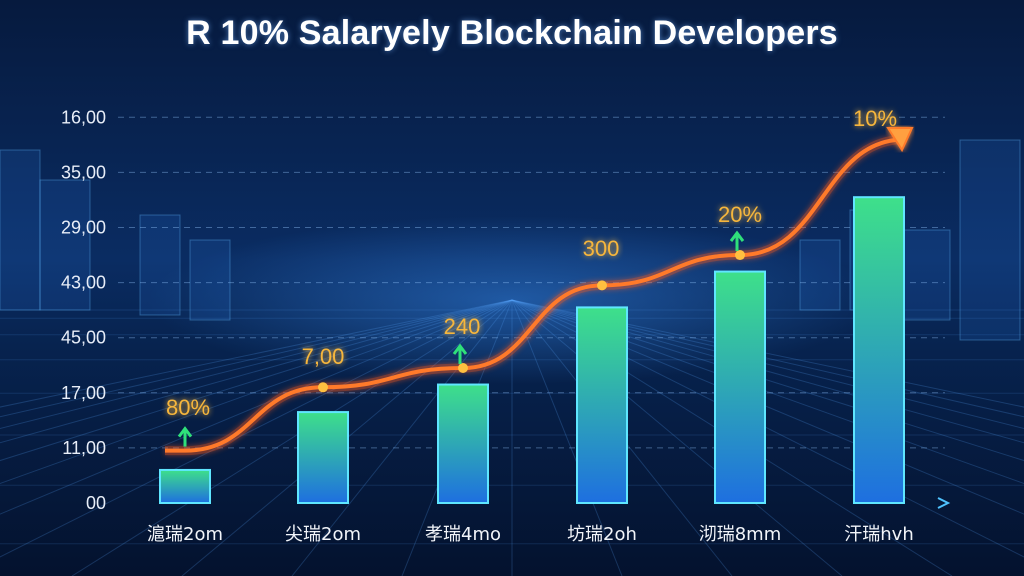 The height and width of the screenshot is (576, 1024). What do you see at coordinates (944, 503) in the screenshot?
I see `x-axis-arrow-icon` at bounding box center [944, 503].